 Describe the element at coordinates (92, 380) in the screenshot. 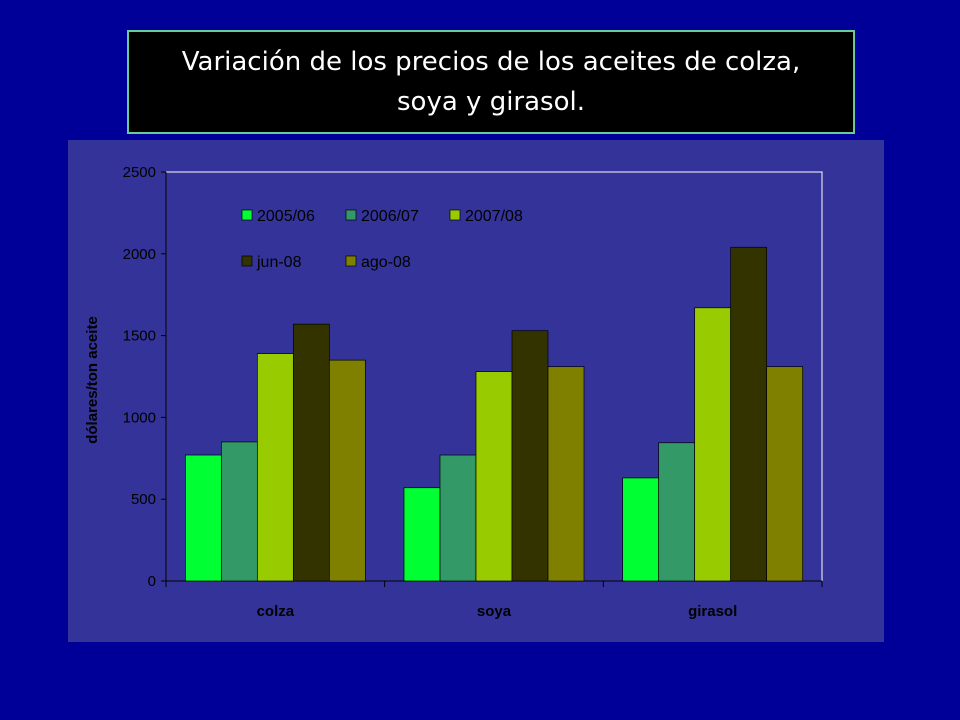

I see `y-axis-title: dólares/ton aceite` at that location.